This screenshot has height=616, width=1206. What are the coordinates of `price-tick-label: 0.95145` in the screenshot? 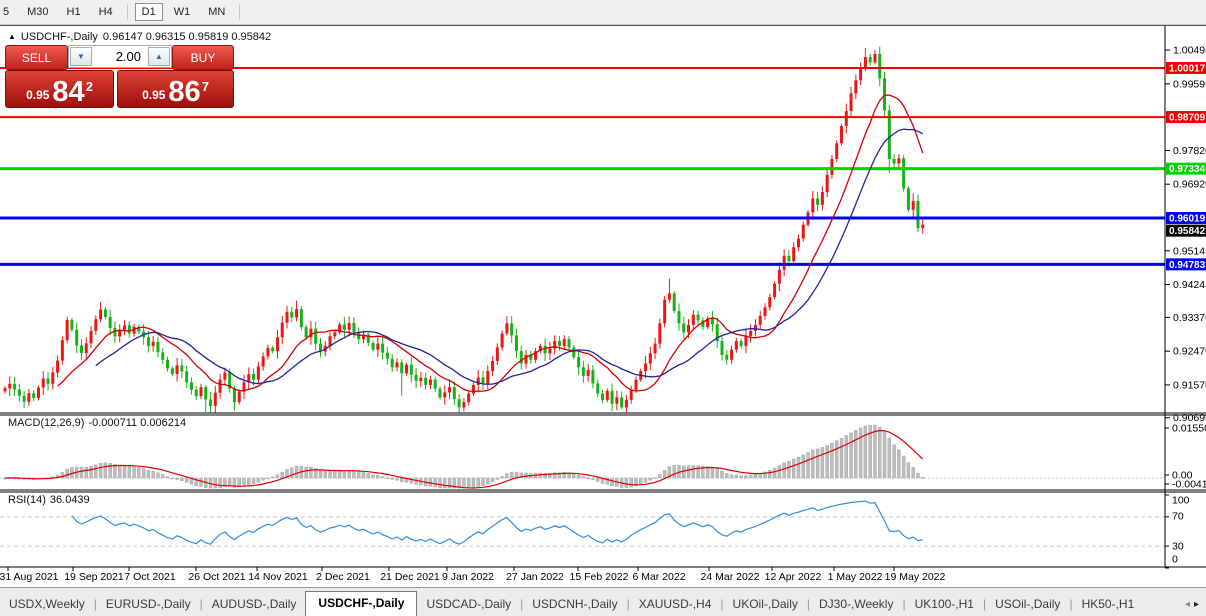 It's located at (1189, 251).